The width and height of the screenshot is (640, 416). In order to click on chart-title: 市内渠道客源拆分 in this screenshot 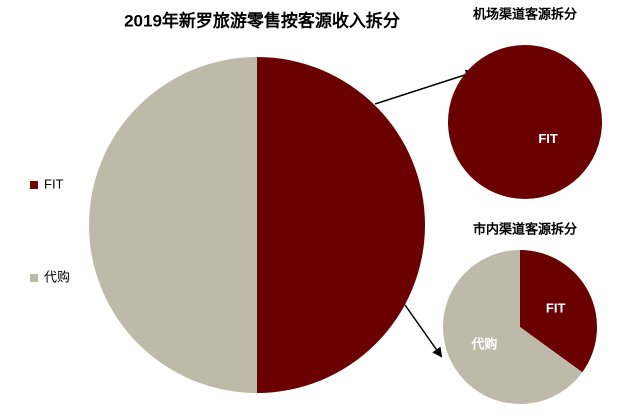, I will do `click(525, 228)`.